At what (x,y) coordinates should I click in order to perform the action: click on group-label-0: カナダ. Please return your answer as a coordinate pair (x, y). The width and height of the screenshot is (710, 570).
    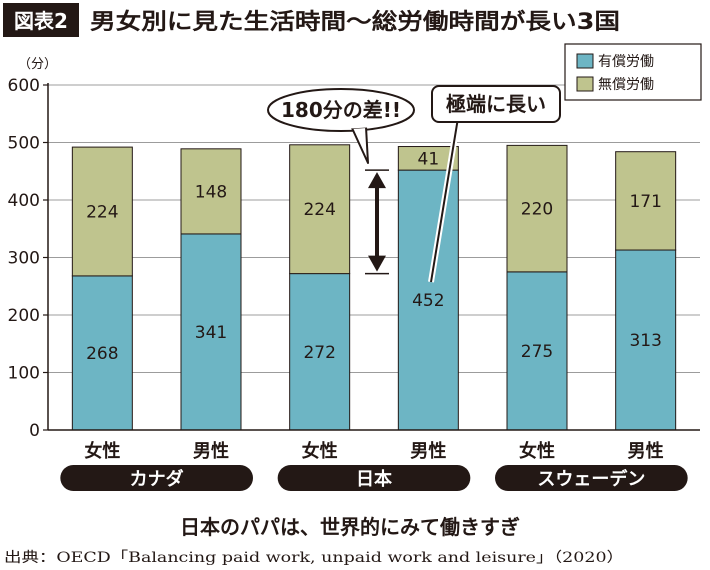
    Looking at the image, I should click on (157, 479).